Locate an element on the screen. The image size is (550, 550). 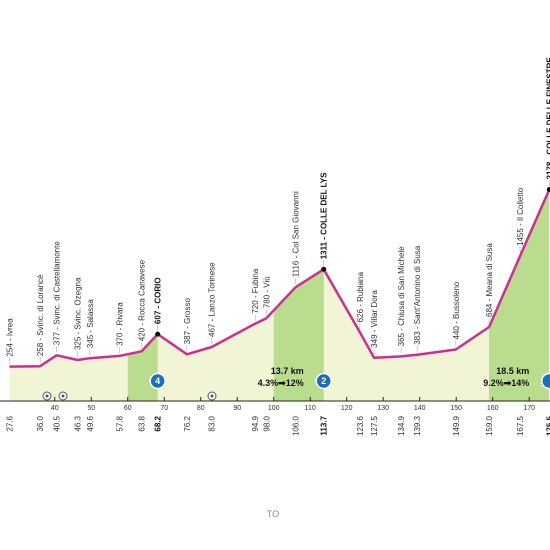
point-label: 325 - Svinc. Ozegna is located at coordinates (78, 313).